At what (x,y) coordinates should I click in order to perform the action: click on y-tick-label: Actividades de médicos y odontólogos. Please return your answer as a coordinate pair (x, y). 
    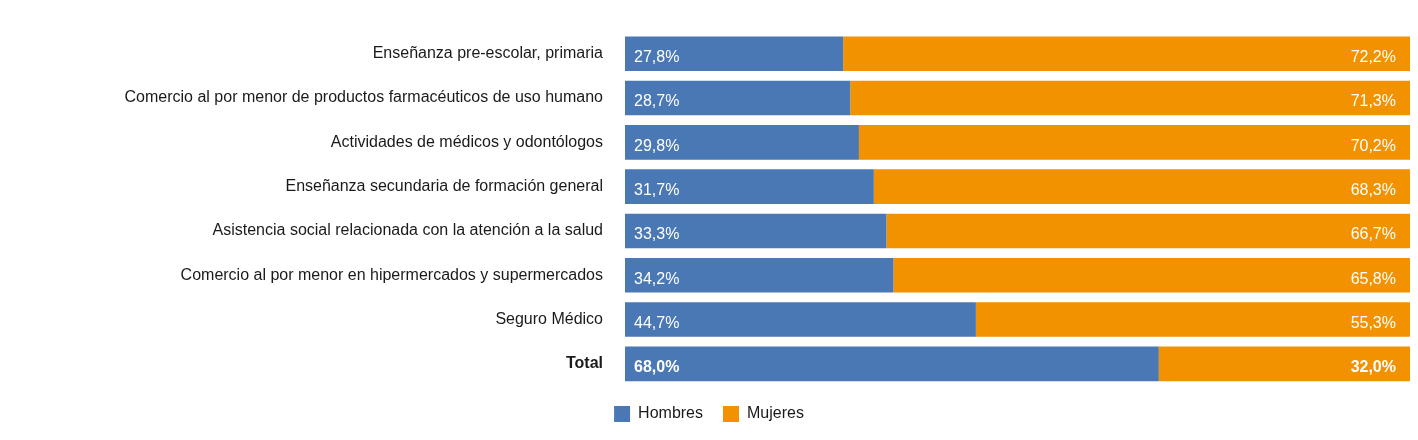
    Looking at the image, I should click on (466, 141).